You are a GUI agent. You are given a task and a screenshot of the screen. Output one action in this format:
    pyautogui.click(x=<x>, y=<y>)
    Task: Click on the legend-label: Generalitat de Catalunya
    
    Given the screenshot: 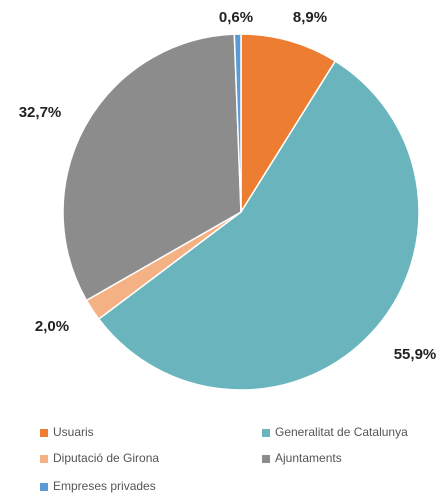 What is the action you would take?
    pyautogui.click(x=341, y=432)
    